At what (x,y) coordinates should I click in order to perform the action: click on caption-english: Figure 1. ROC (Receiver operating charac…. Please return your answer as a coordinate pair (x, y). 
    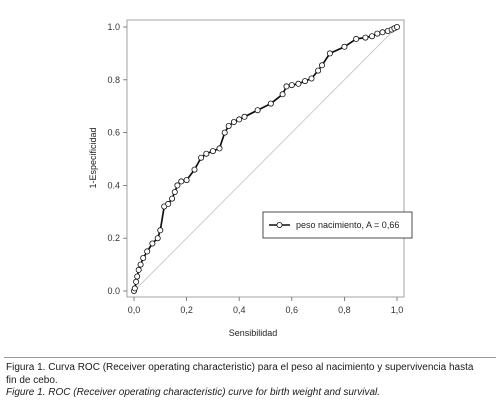
    Looking at the image, I should click on (193, 392).